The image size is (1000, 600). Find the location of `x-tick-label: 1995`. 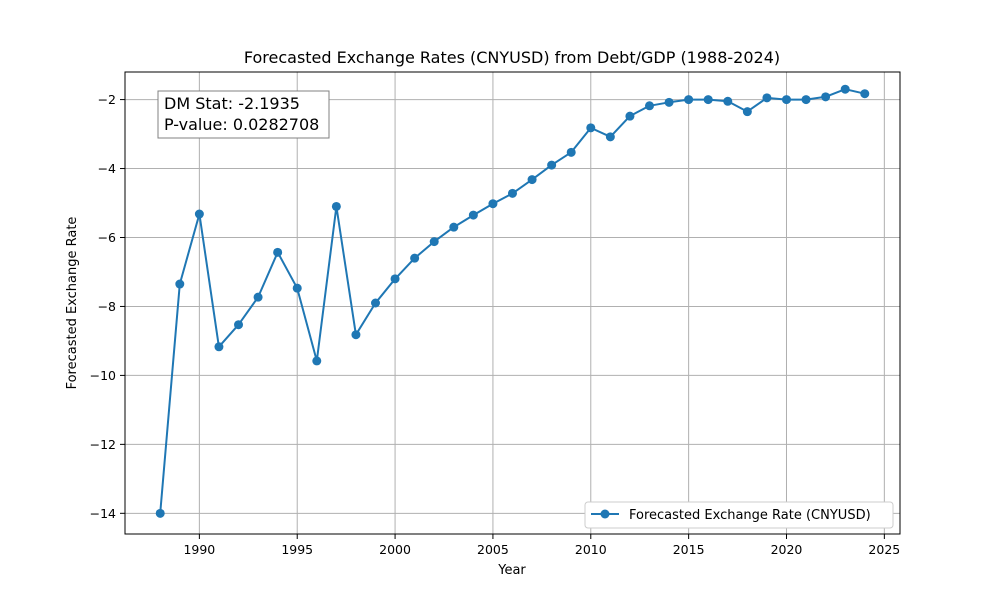

x-tick-label: 1995 is located at coordinates (297, 549).